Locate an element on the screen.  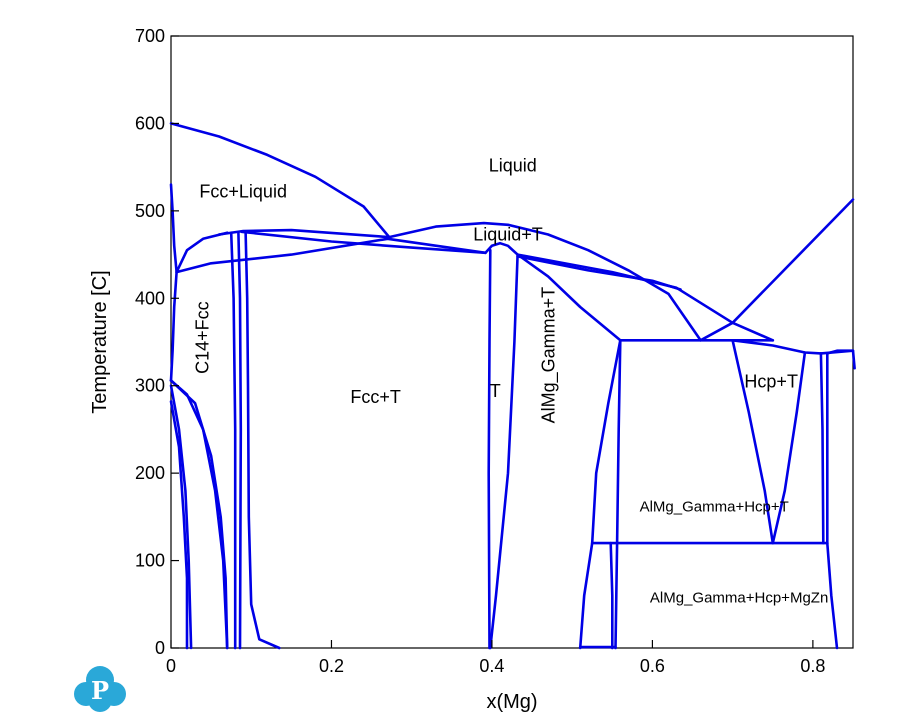
y-tick-label: 0 is located at coordinates (160, 648).